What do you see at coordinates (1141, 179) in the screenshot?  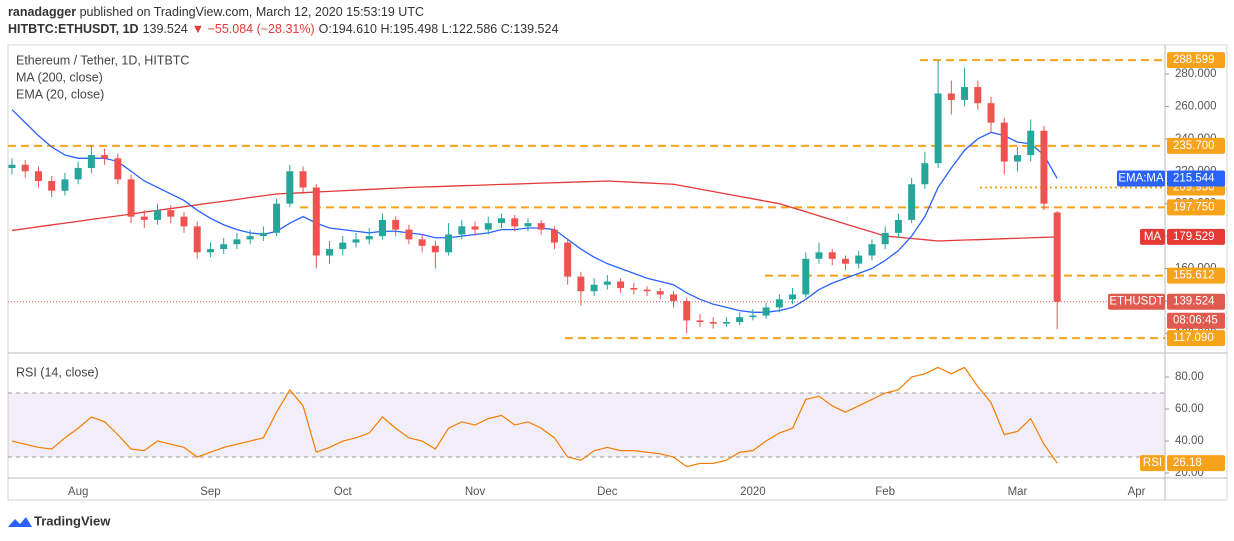 I see `tag-label: EMA:MA` at bounding box center [1141, 179].